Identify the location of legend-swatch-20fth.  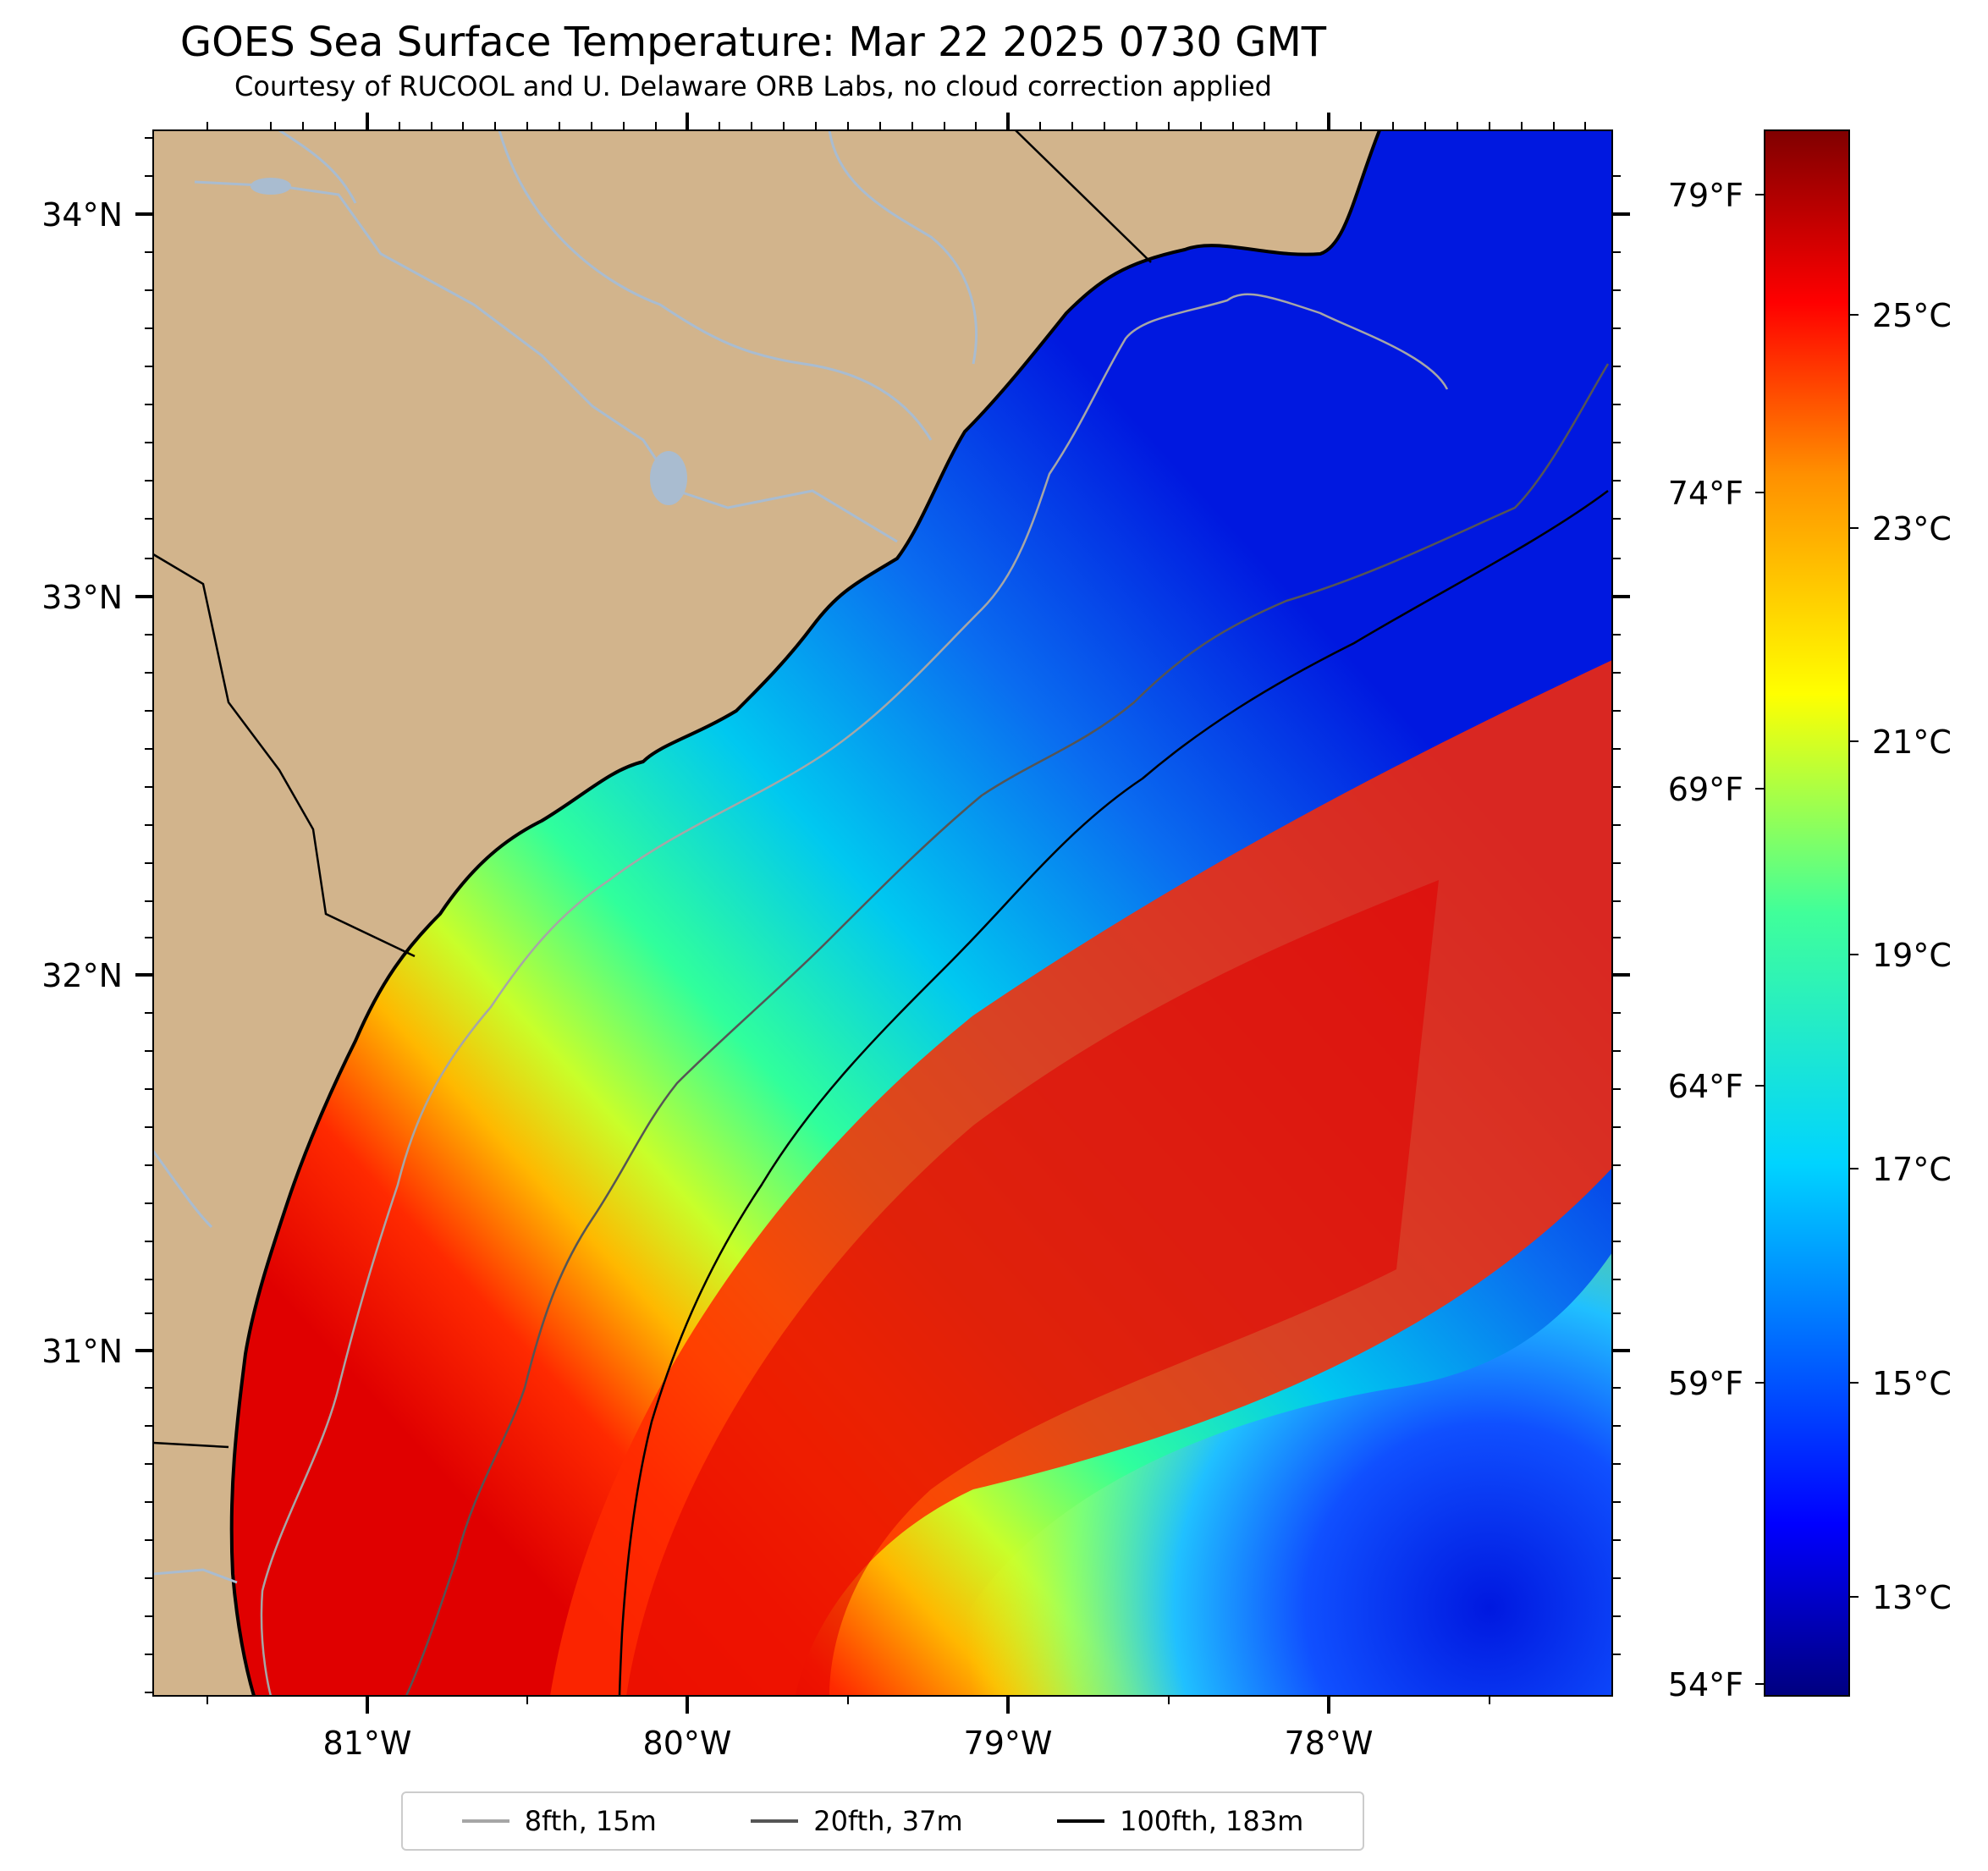
(775, 1821).